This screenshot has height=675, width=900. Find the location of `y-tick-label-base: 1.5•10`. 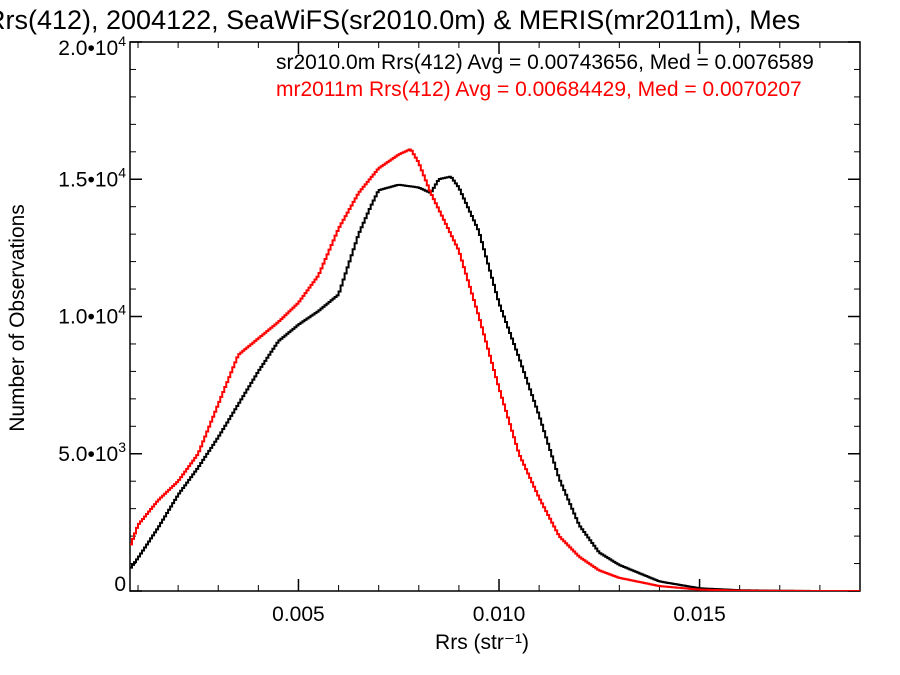

y-tick-label-base: 1.5•10 is located at coordinates (88, 179).